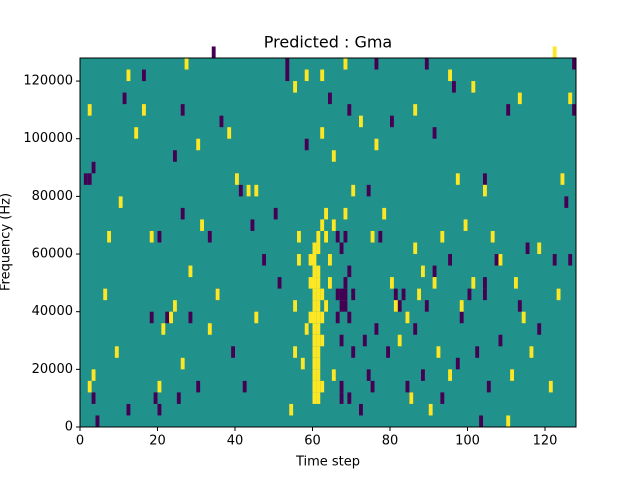 The width and height of the screenshot is (640, 480). I want to click on chart-title: Predicted : Gma, so click(328, 42).